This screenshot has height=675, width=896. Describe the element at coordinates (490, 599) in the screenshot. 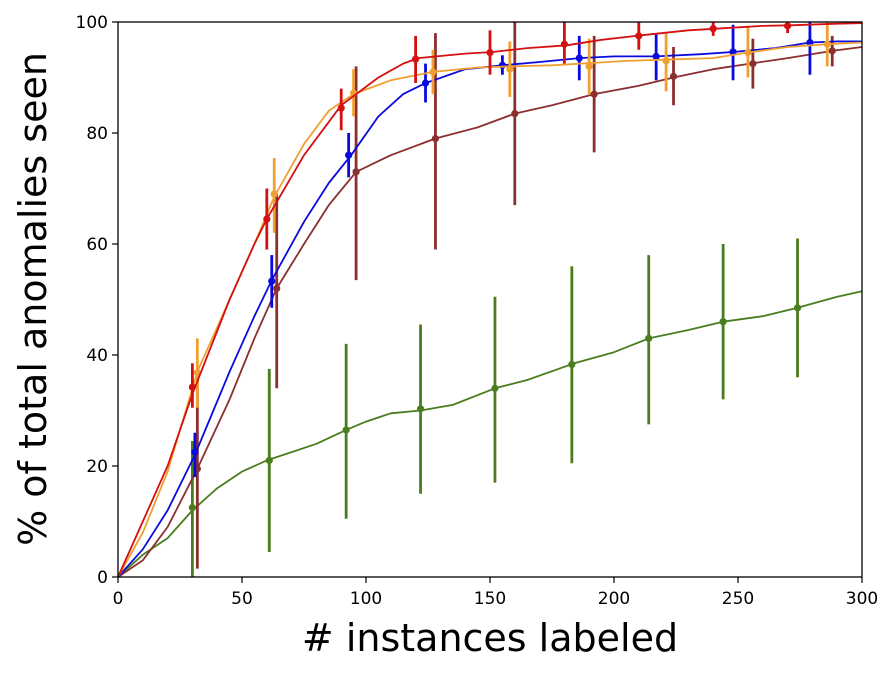

I see `x-tick-label: 150` at that location.